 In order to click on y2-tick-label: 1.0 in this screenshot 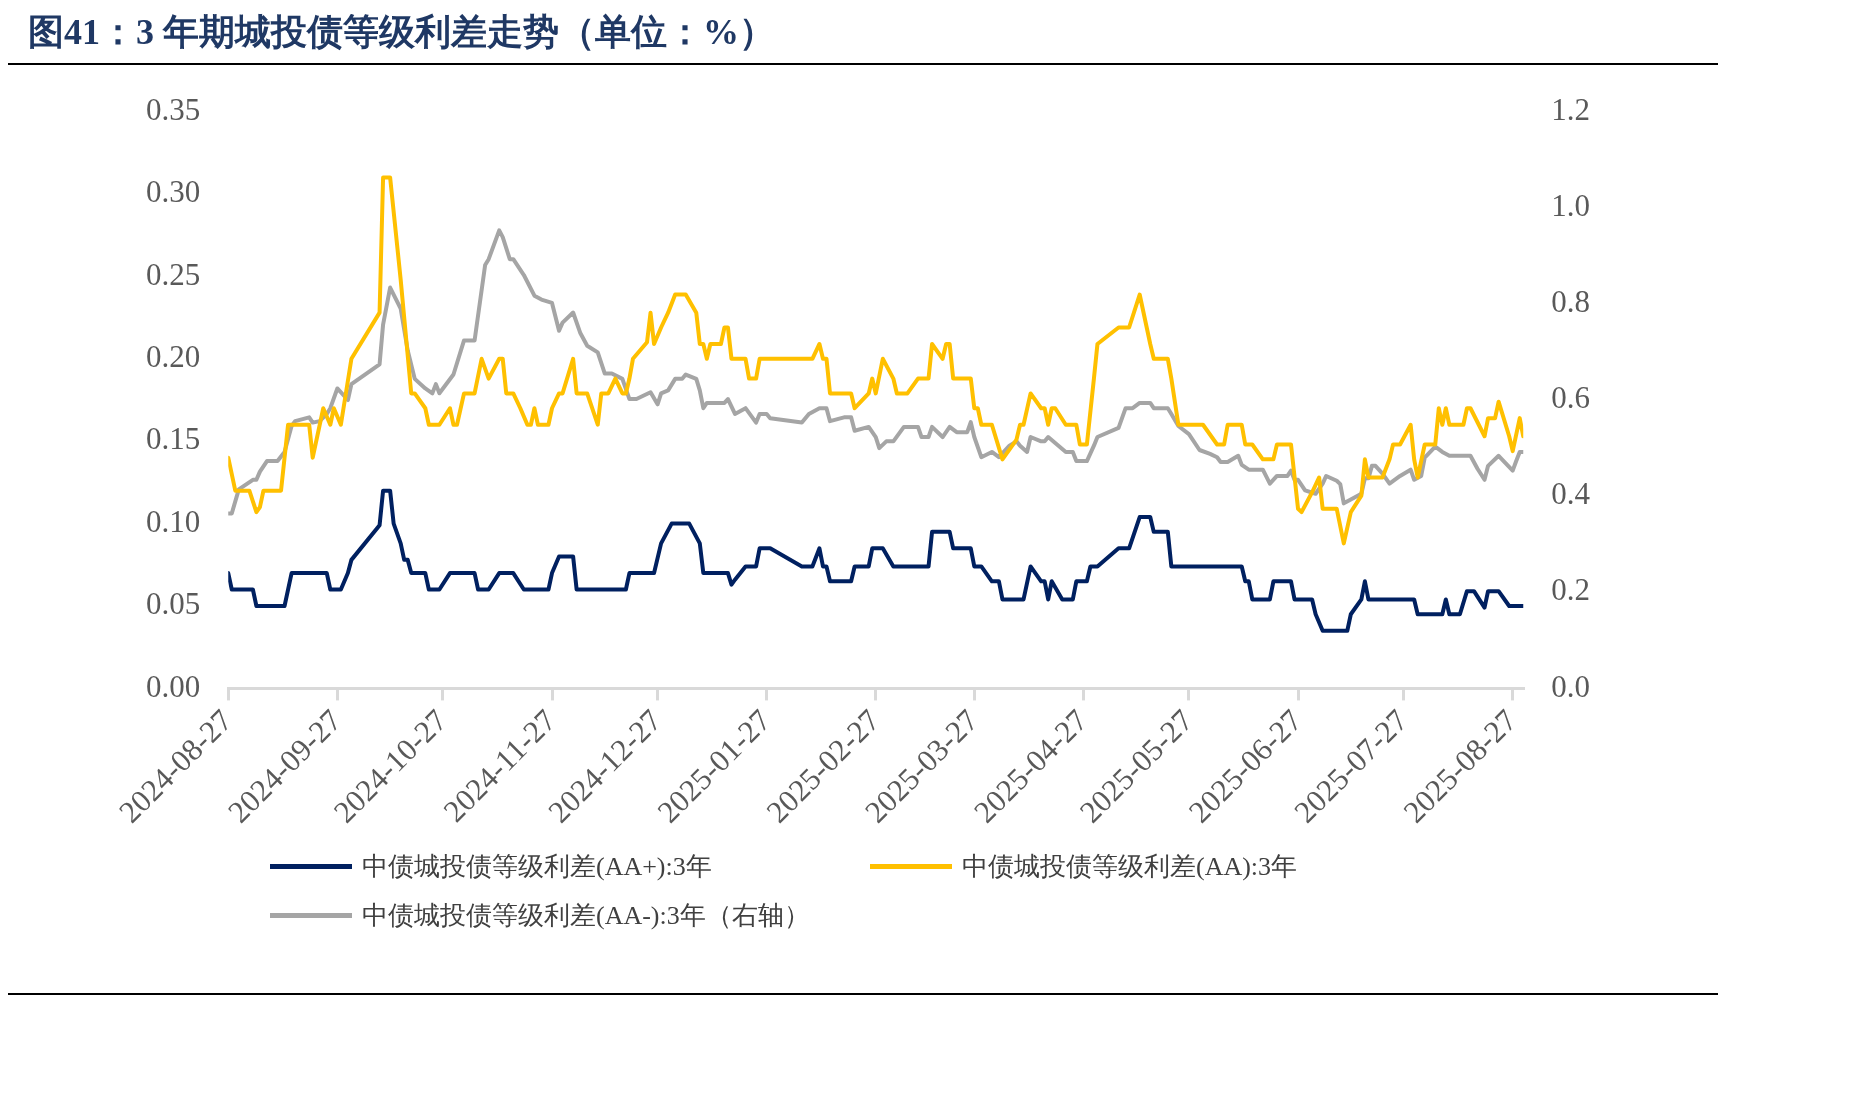, I will do `click(1570, 205)`.